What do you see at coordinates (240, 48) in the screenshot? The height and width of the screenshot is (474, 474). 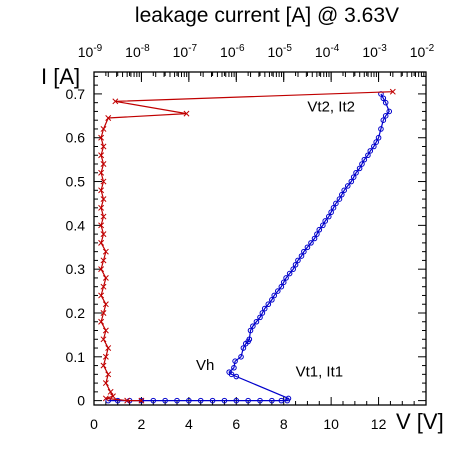 I see `x2-tick-exponent: -6` at bounding box center [240, 48].